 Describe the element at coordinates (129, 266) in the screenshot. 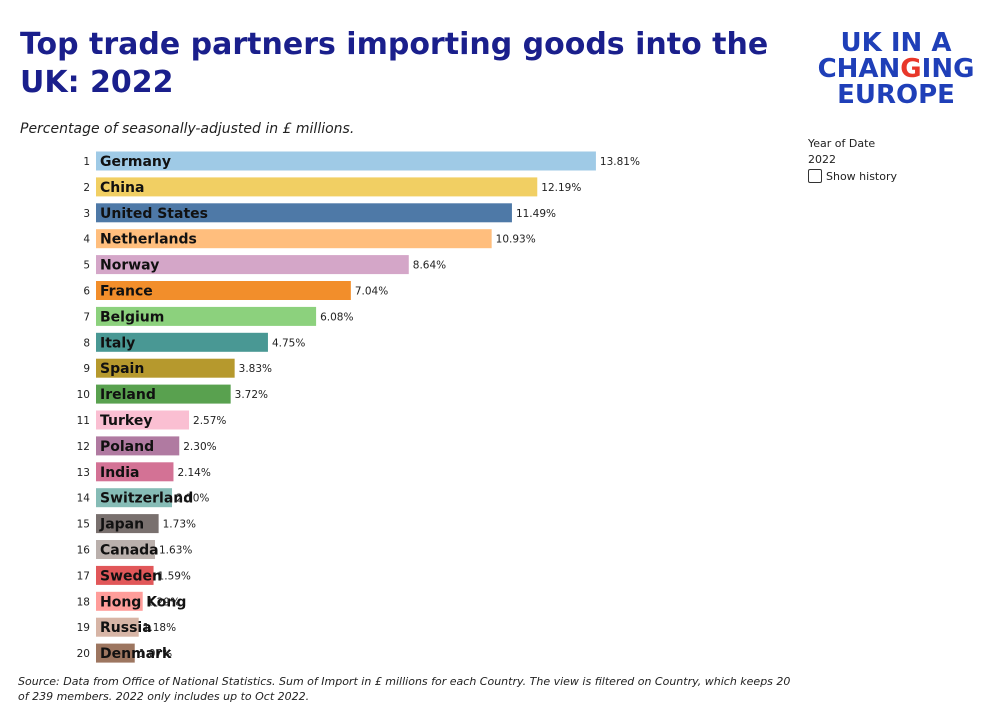

I see `category-label: Norway` at that location.